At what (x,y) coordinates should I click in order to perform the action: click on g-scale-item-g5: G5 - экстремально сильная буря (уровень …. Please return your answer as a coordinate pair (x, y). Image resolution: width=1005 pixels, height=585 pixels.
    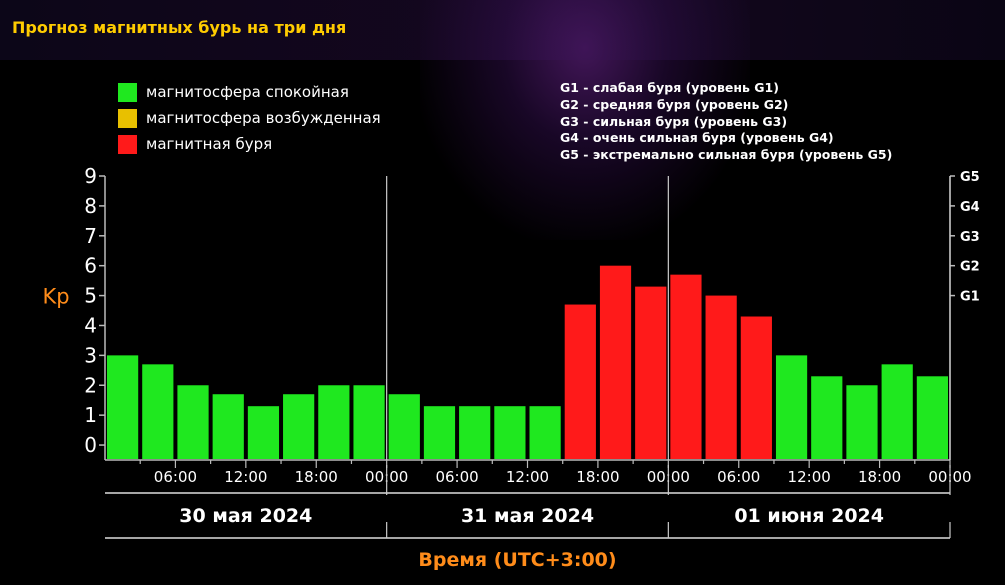
    Looking at the image, I should click on (726, 155).